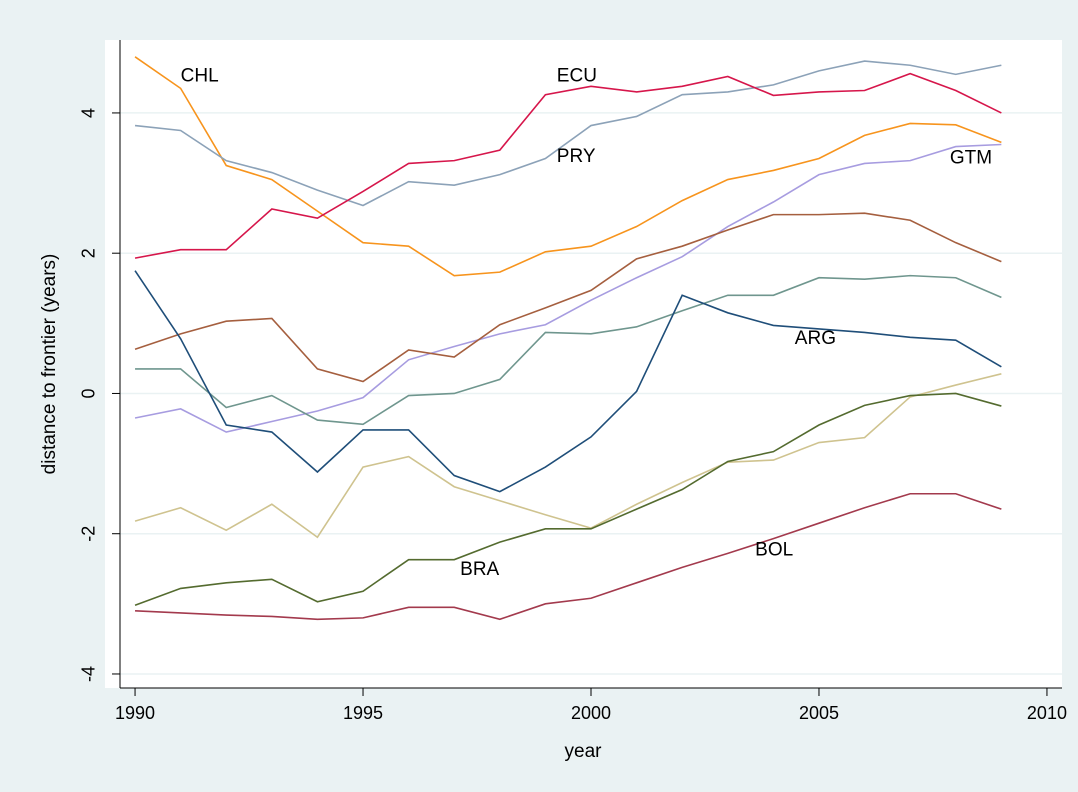 This screenshot has width=1078, height=792. I want to click on annotation: PRY, so click(576, 156).